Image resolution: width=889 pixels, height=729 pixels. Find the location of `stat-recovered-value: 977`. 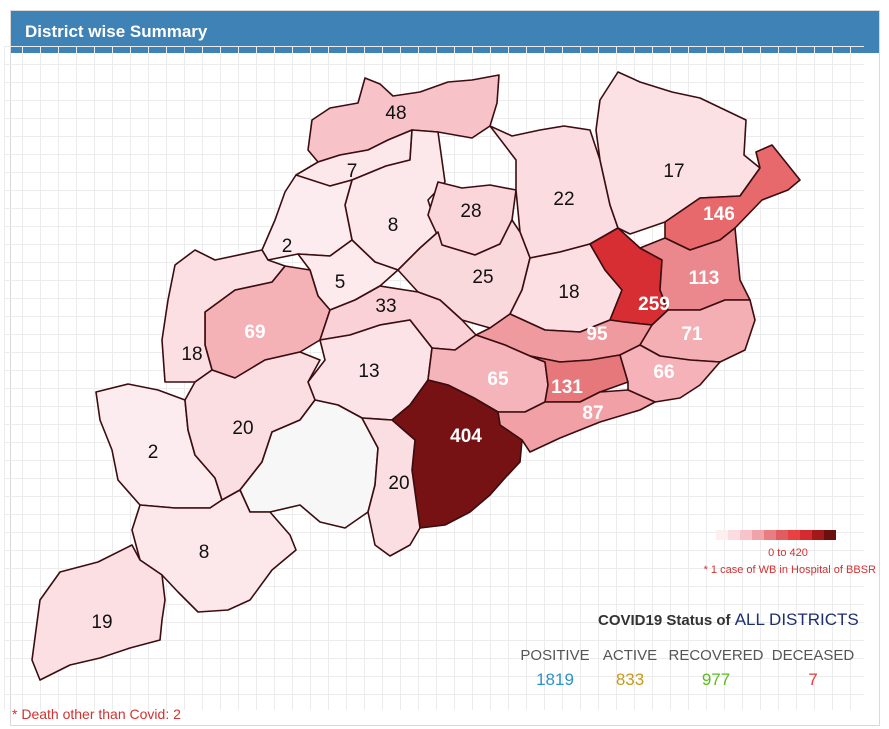

stat-recovered-value: 977 is located at coordinates (716, 679).